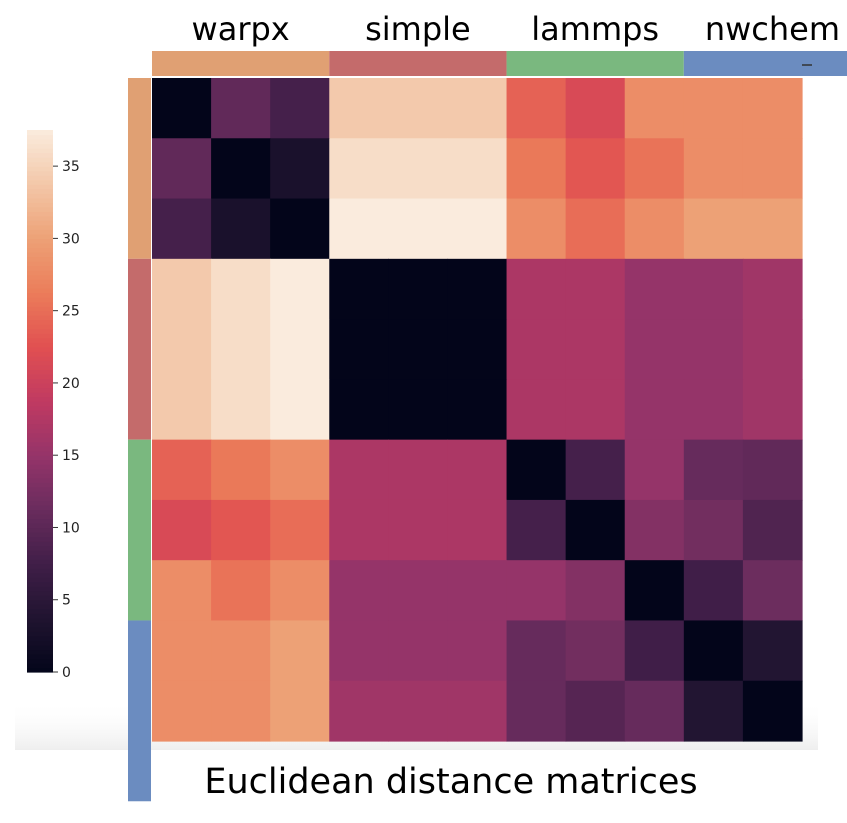 Image resolution: width=847 pixels, height=823 pixels. What do you see at coordinates (713, 651) in the screenshot?
I see `heatmap-cell-r9-c9` at bounding box center [713, 651].